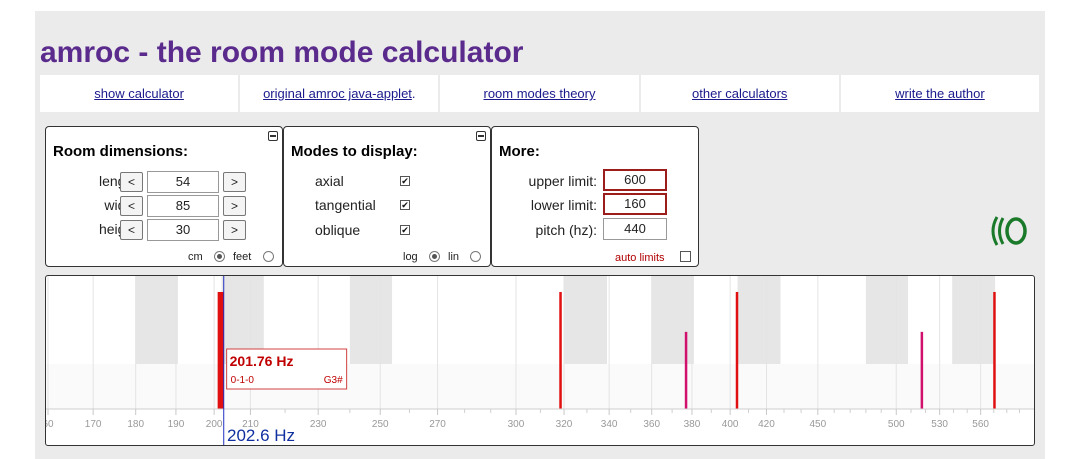 The width and height of the screenshot is (1067, 459). I want to click on nav-item-java-applet: original amroc java-applet., so click(340, 93).